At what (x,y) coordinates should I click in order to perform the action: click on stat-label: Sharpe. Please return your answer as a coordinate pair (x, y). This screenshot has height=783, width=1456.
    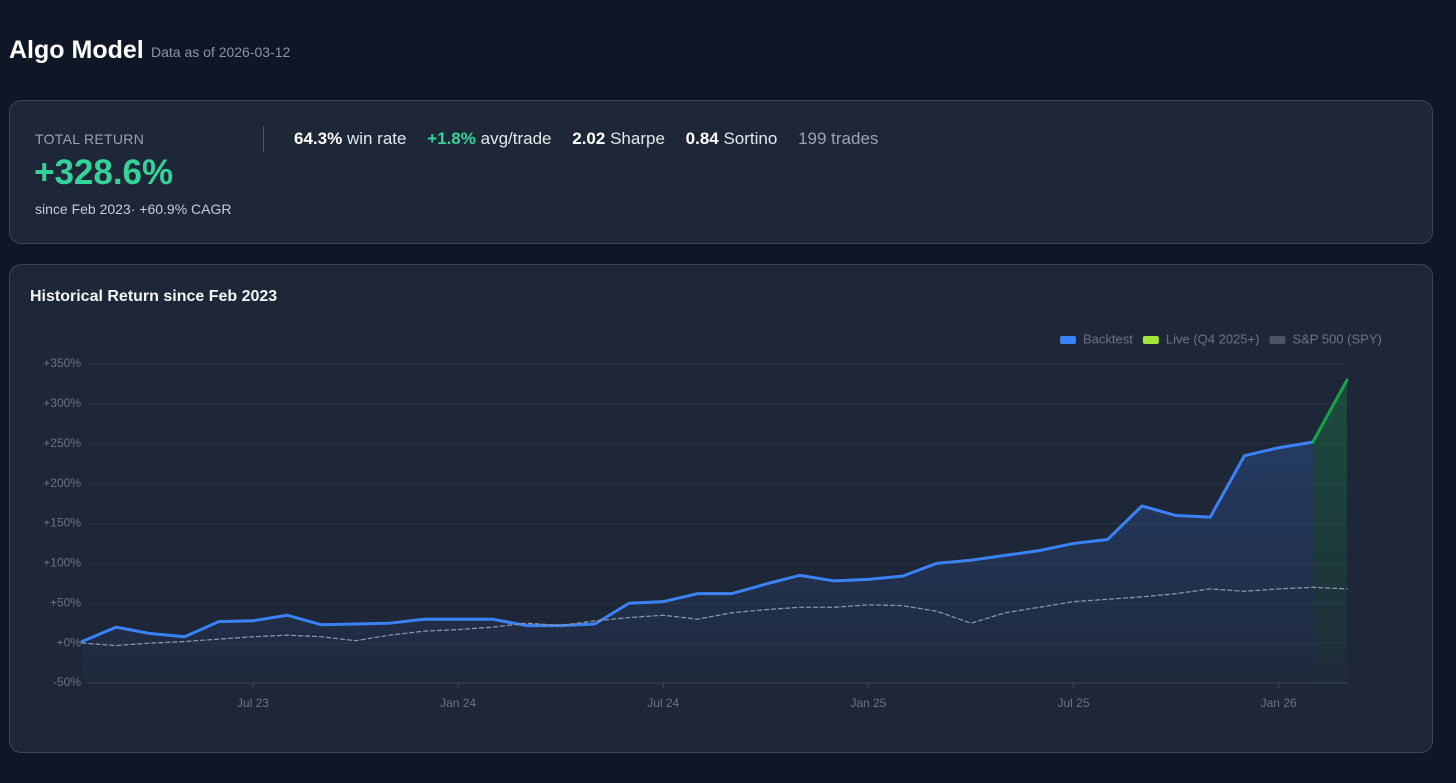
    Looking at the image, I should click on (637, 138).